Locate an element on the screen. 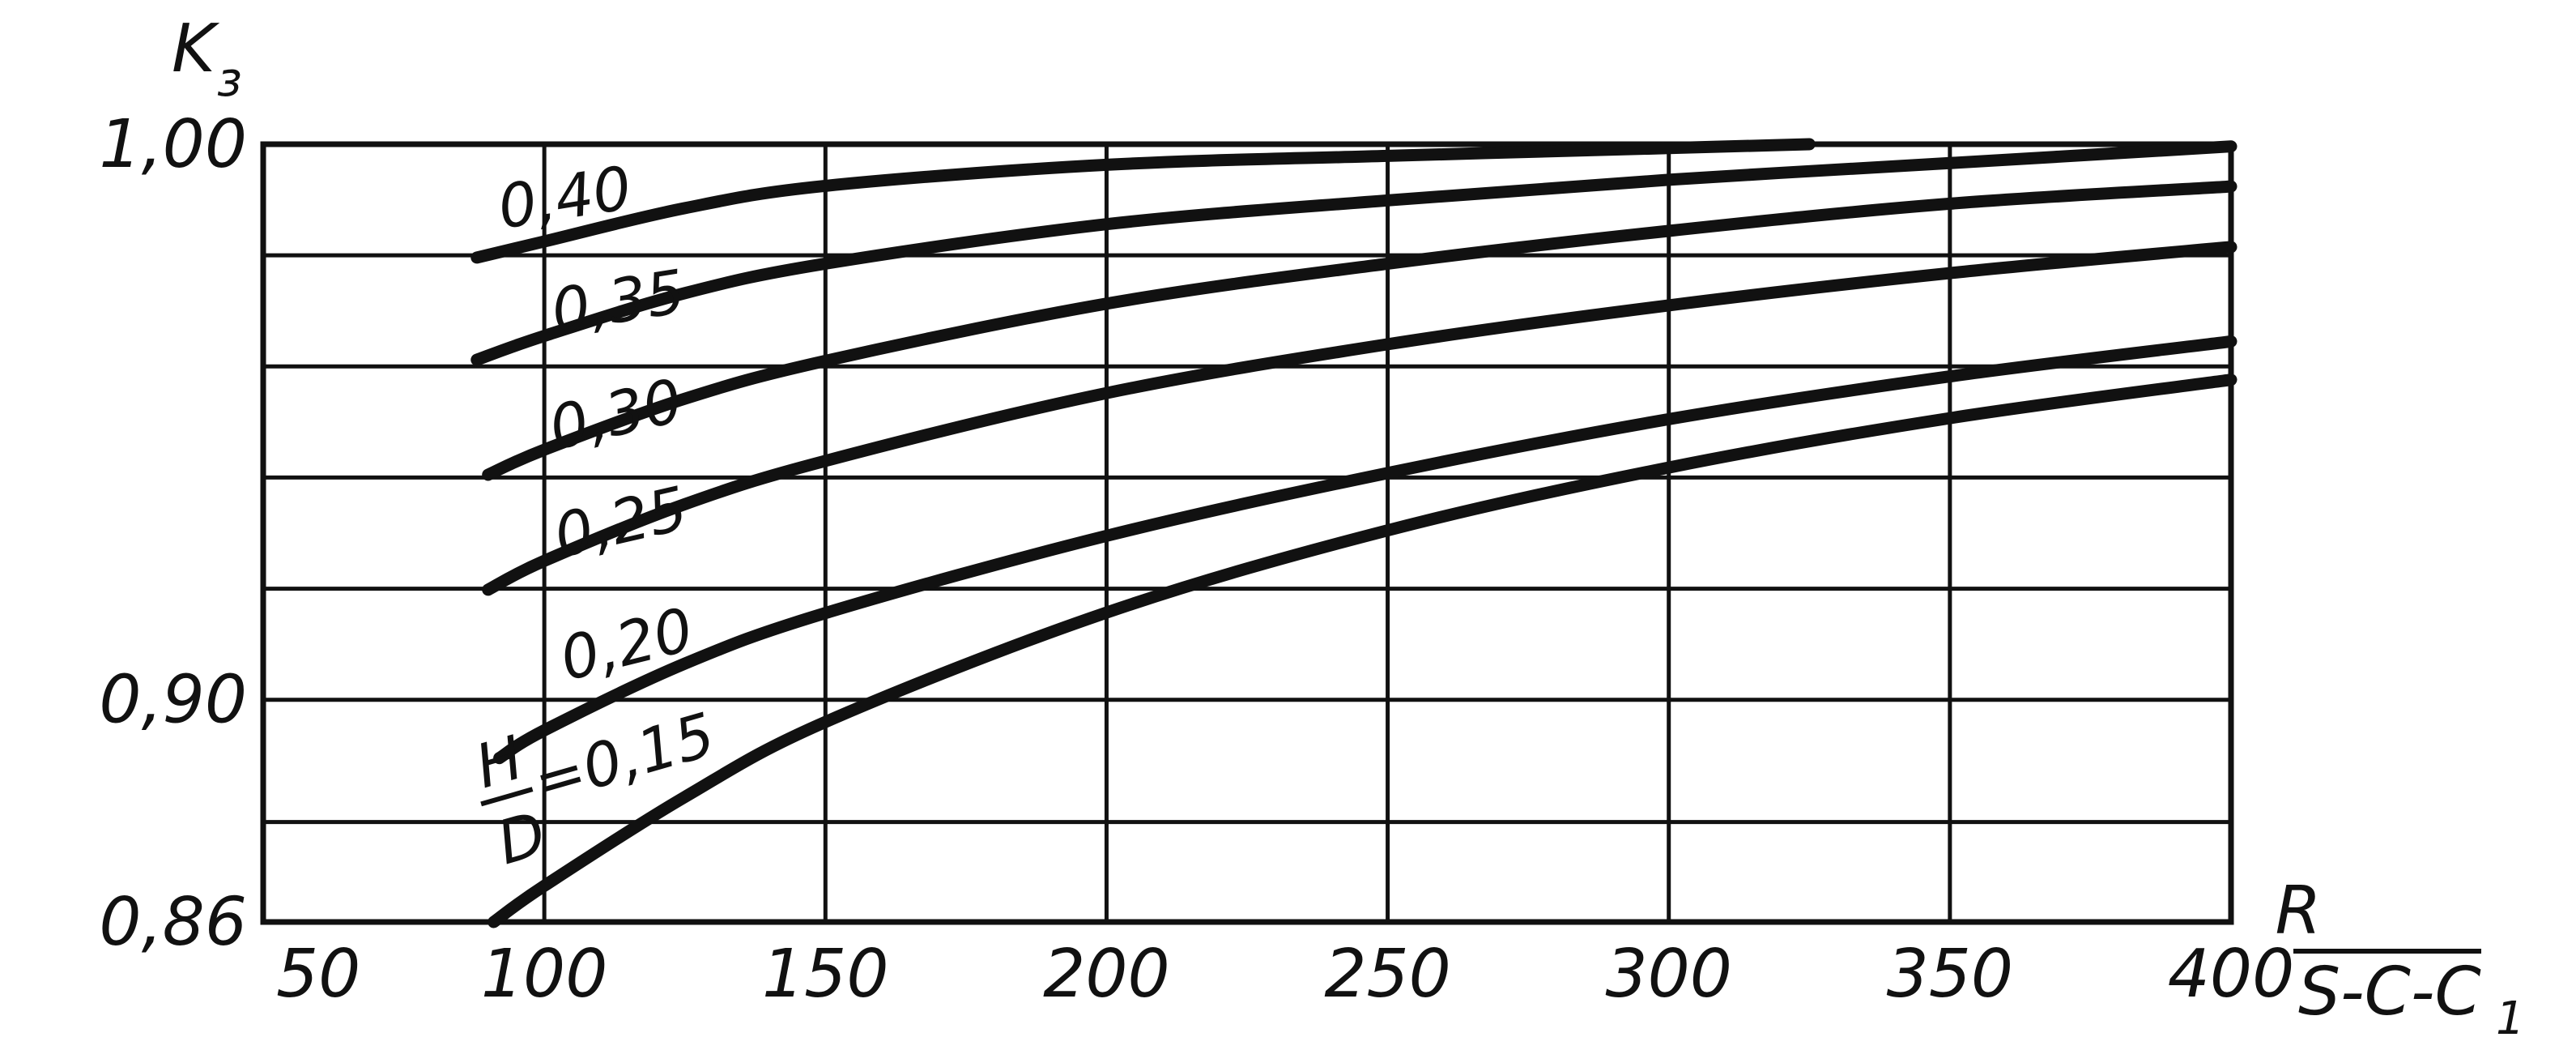 The image size is (2576, 1050). series-label-0-25: 0,25 is located at coordinates (621, 523).